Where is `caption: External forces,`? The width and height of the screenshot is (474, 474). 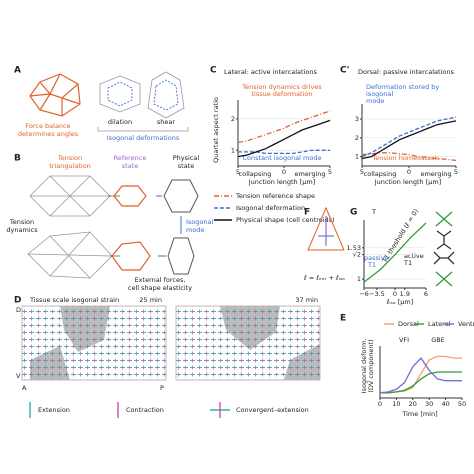 caption: External forces, is located at coordinates (160, 280).